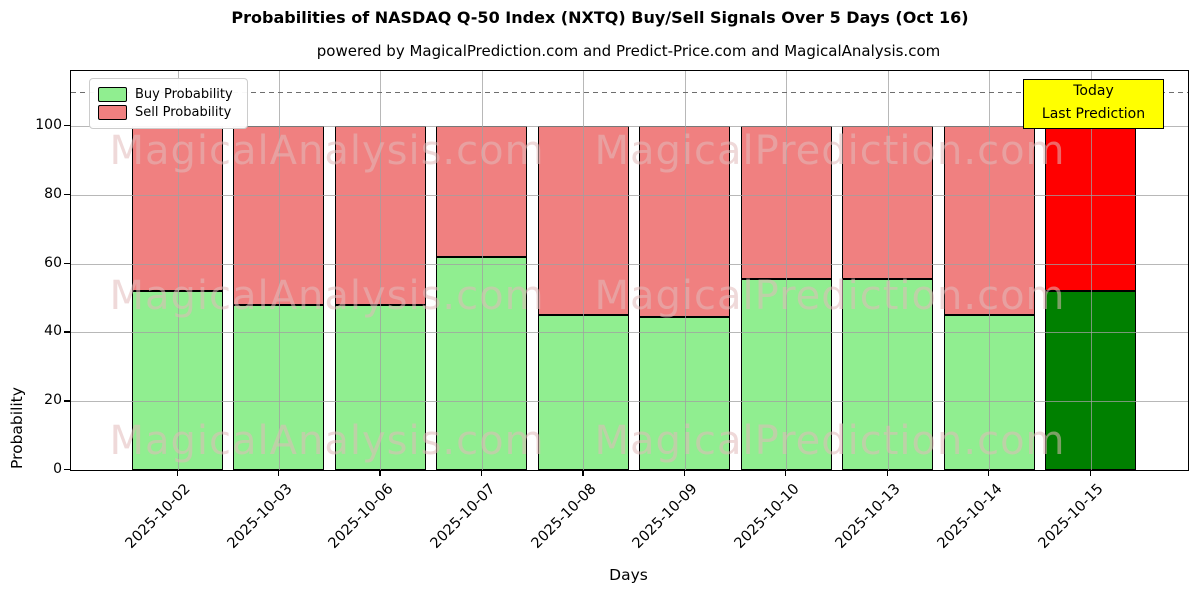  Describe the element at coordinates (361, 516) in the screenshot. I see `x-tick-label: 2025-10-06` at that location.